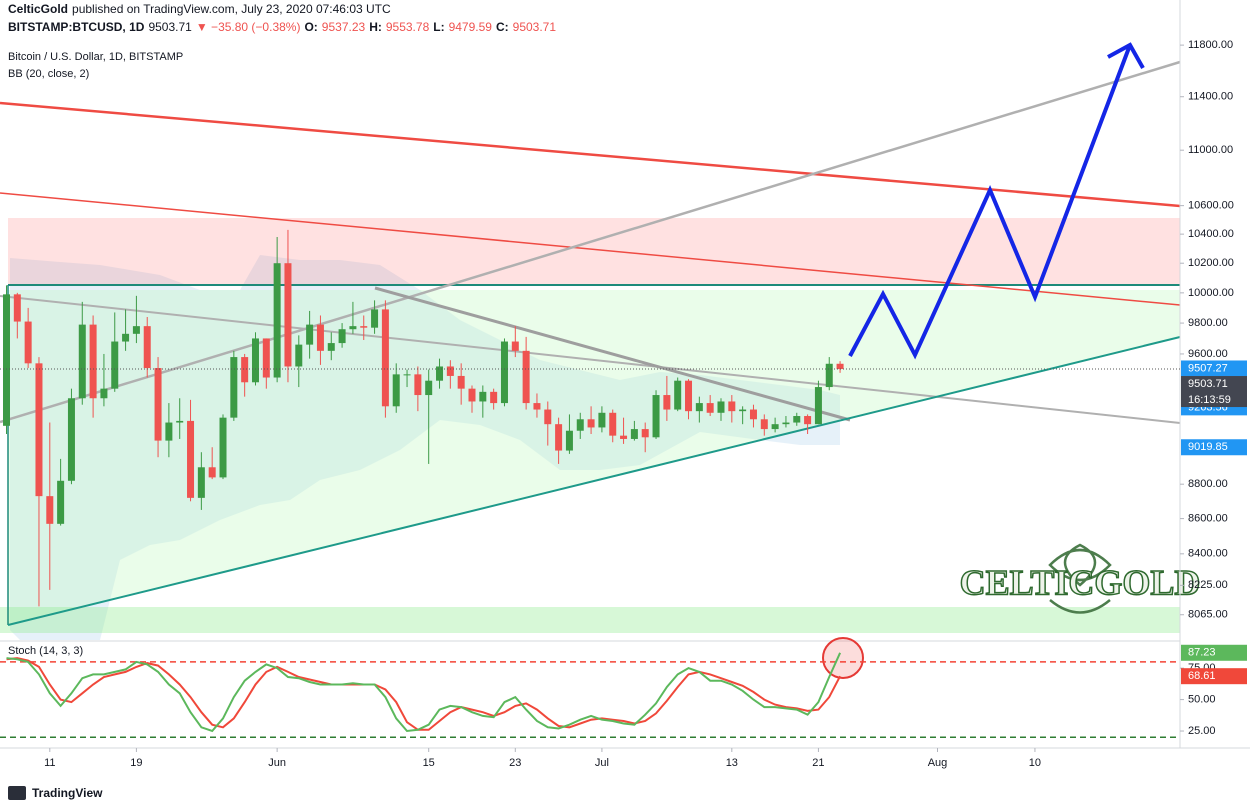 Image resolution: width=1250 pixels, height=810 pixels. I want to click on x-tick-label: 21, so click(818, 763).